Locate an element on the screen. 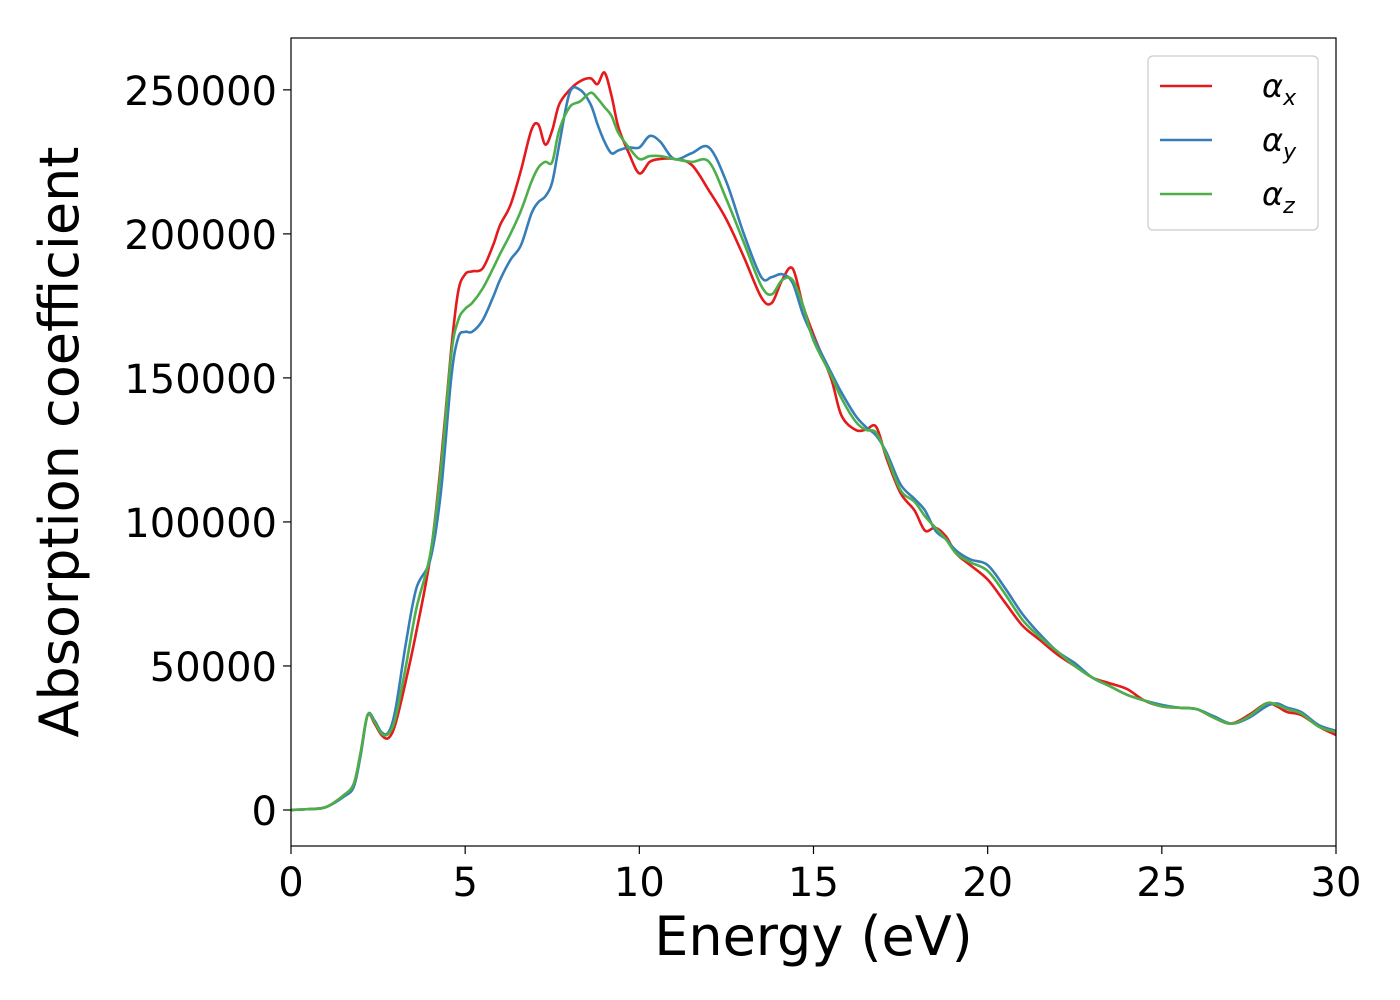  y-tick-label: 50000 is located at coordinates (213, 668).